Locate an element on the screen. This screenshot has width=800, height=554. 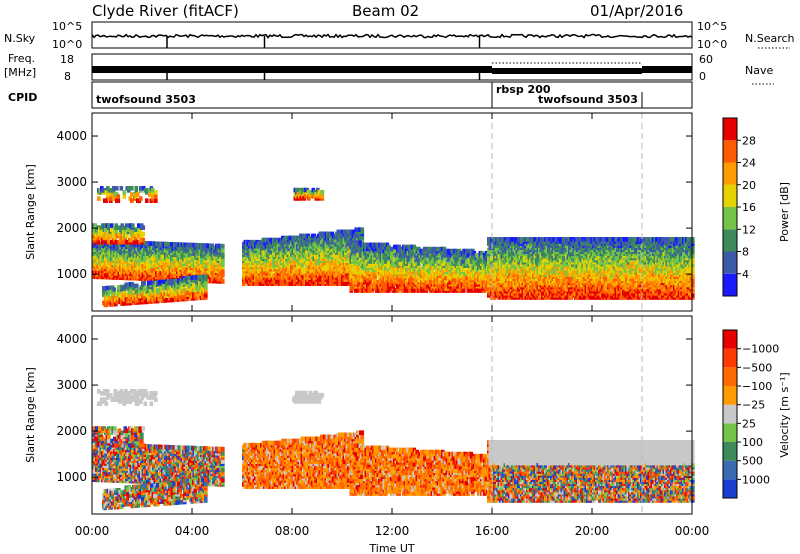
freq-unit-label: [MHz] is located at coordinates (20, 72).